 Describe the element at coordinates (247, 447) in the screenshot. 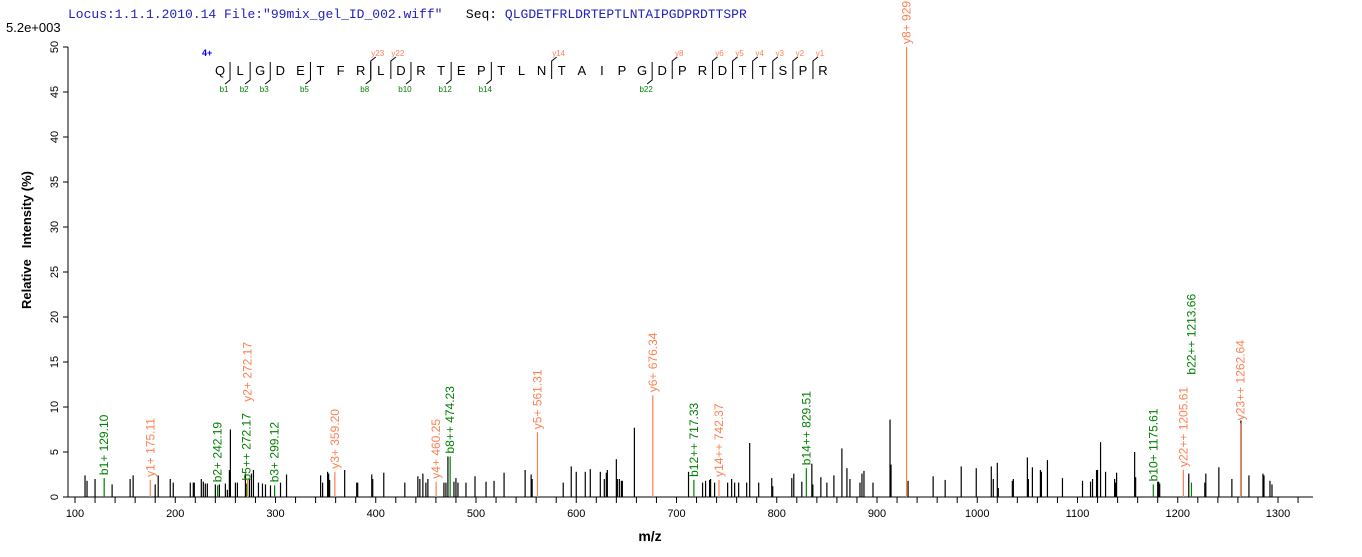

I see `b-ion-label: b5++ 272.17` at that location.